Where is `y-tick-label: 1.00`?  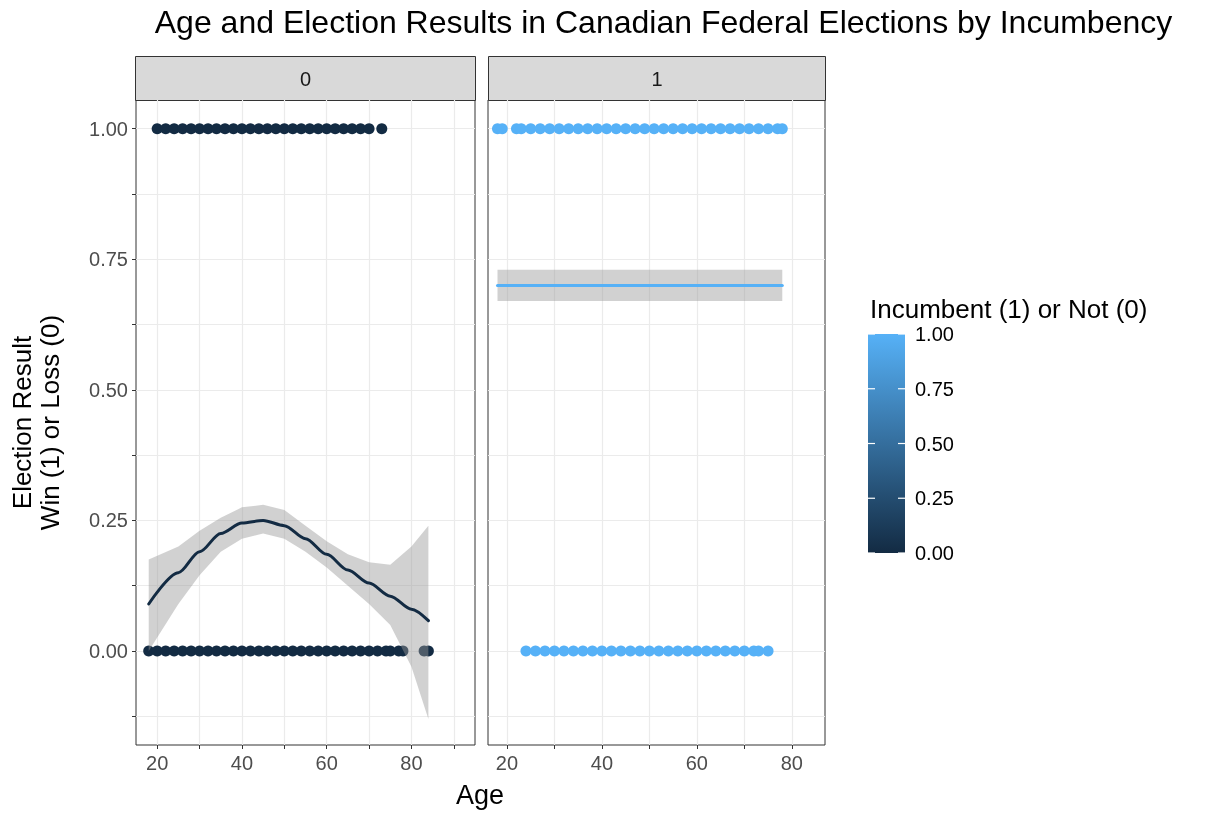 y-tick-label: 1.00 is located at coordinates (108, 128).